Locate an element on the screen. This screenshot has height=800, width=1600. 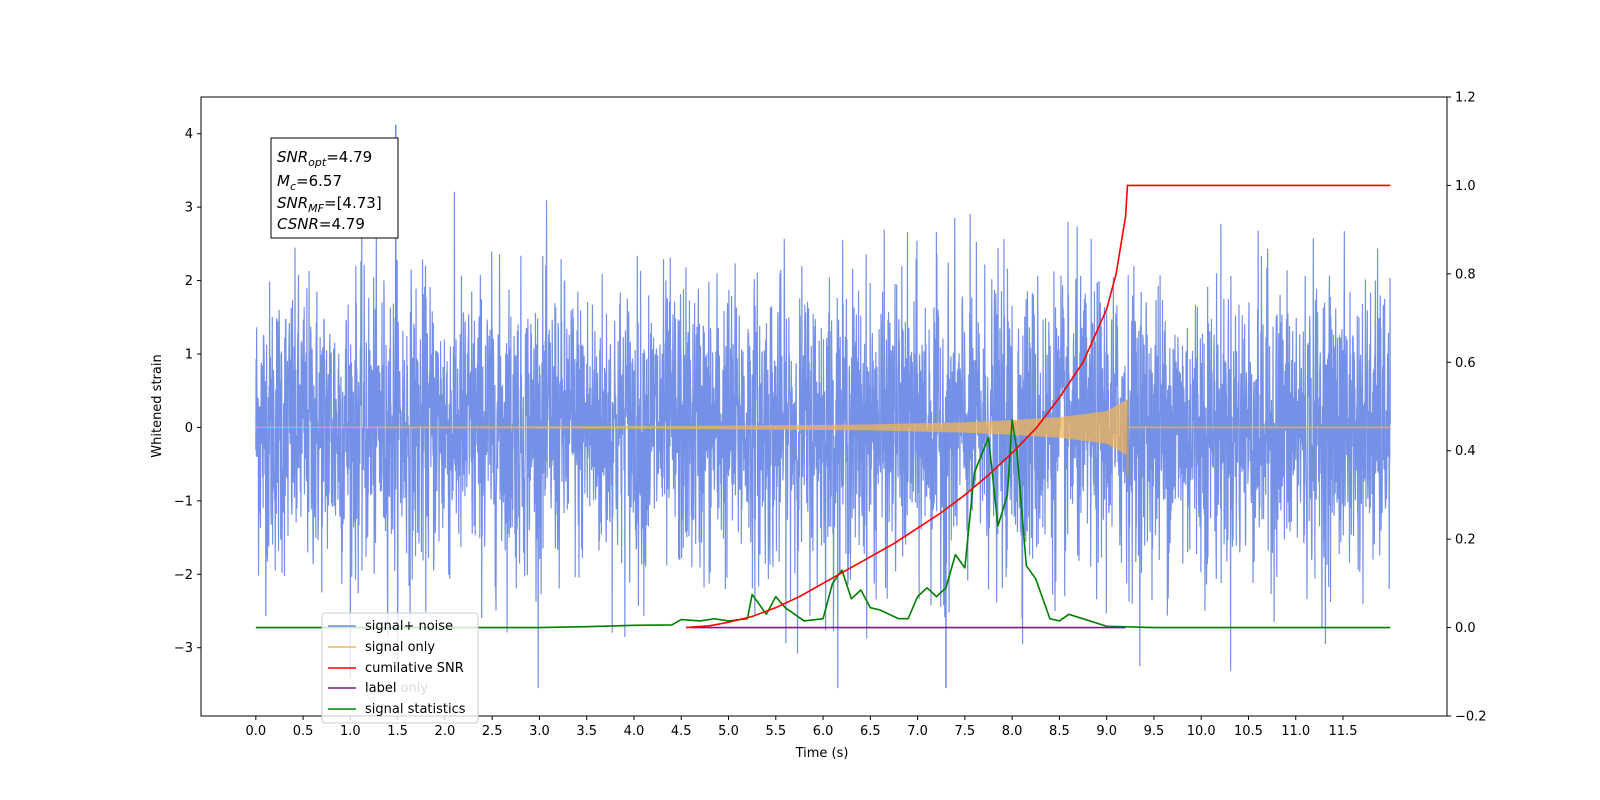
x-tick-label: 9.5 is located at coordinates (1154, 731).